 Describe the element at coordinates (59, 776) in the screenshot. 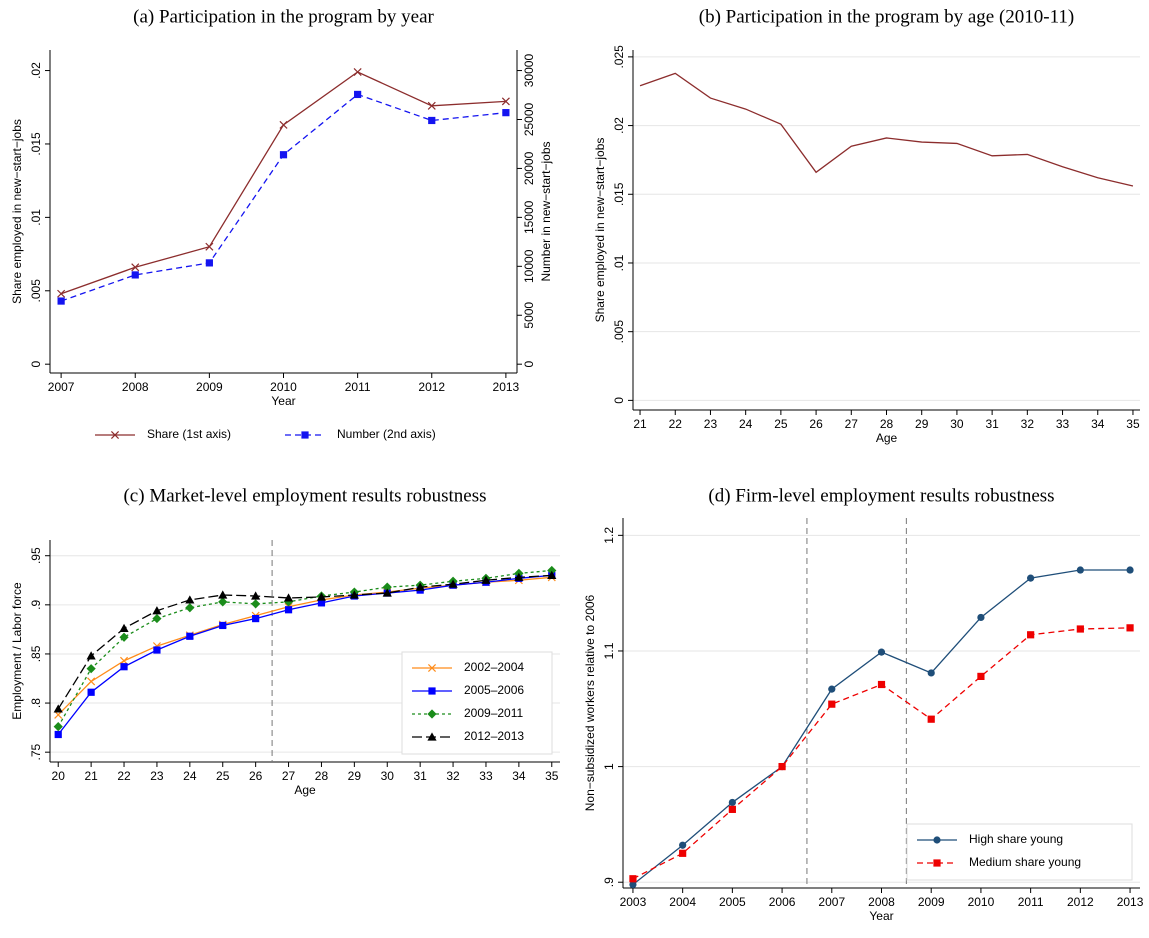

I see `x-tick-label: 20` at that location.